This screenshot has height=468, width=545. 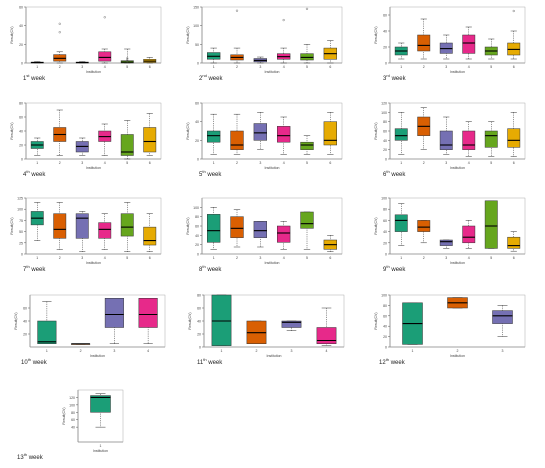 I want to click on week-label: 3rd week, so click(x=394, y=77).